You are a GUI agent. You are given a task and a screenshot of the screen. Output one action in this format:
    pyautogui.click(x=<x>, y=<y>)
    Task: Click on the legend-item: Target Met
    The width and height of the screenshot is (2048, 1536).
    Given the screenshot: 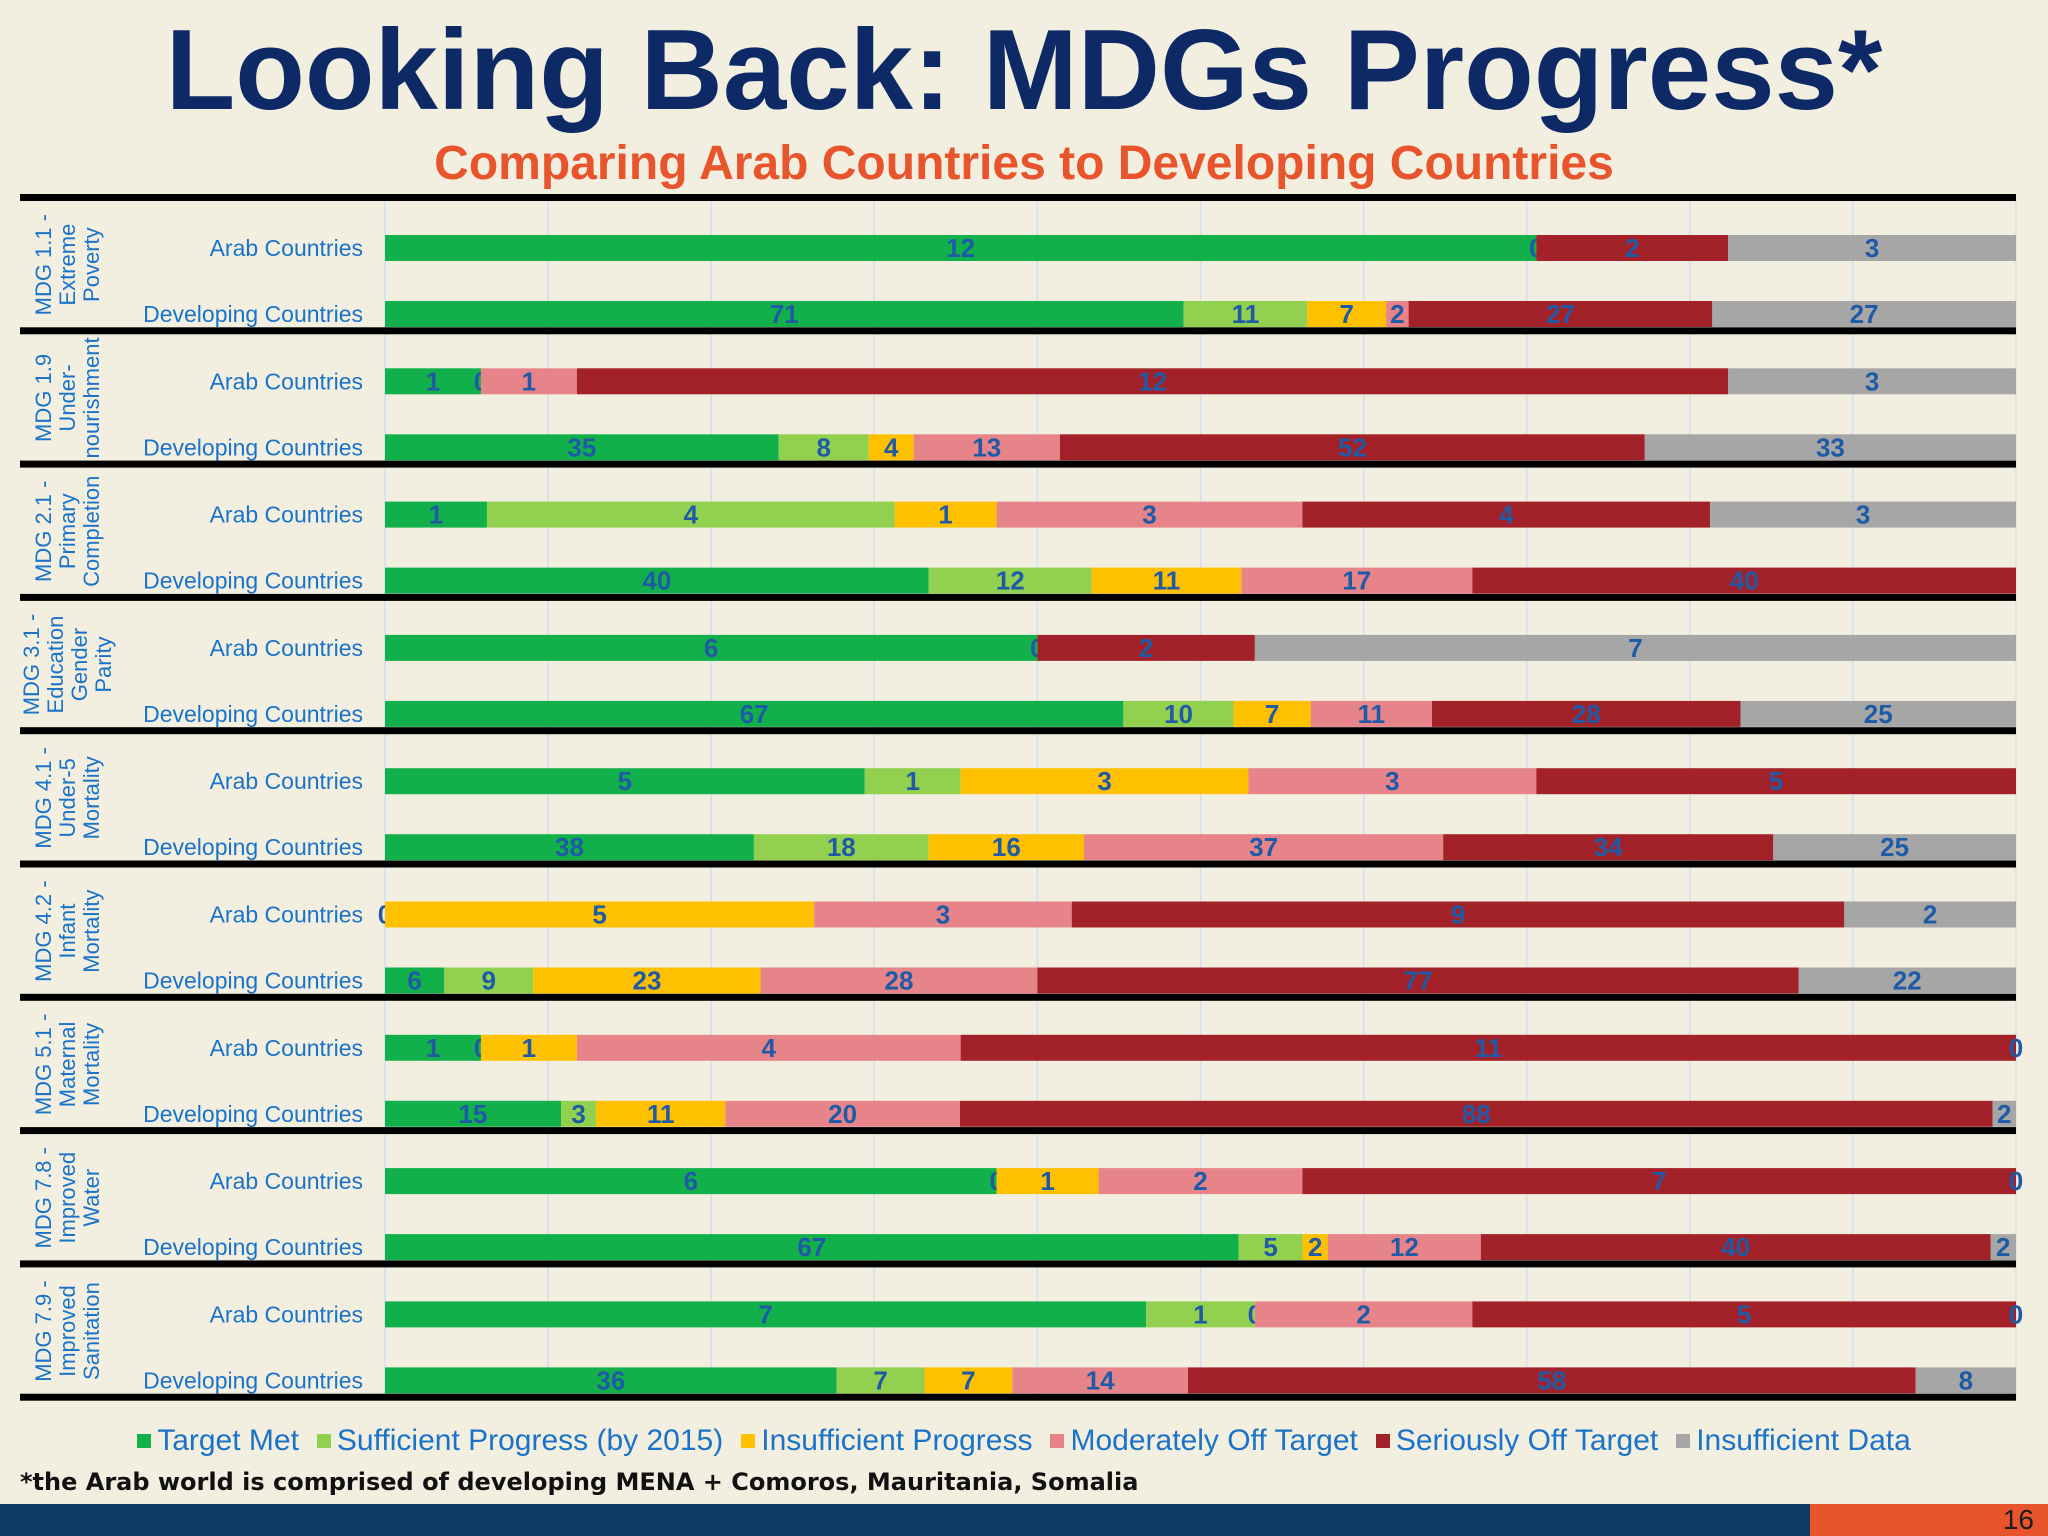 What is the action you would take?
    pyautogui.click(x=218, y=1441)
    